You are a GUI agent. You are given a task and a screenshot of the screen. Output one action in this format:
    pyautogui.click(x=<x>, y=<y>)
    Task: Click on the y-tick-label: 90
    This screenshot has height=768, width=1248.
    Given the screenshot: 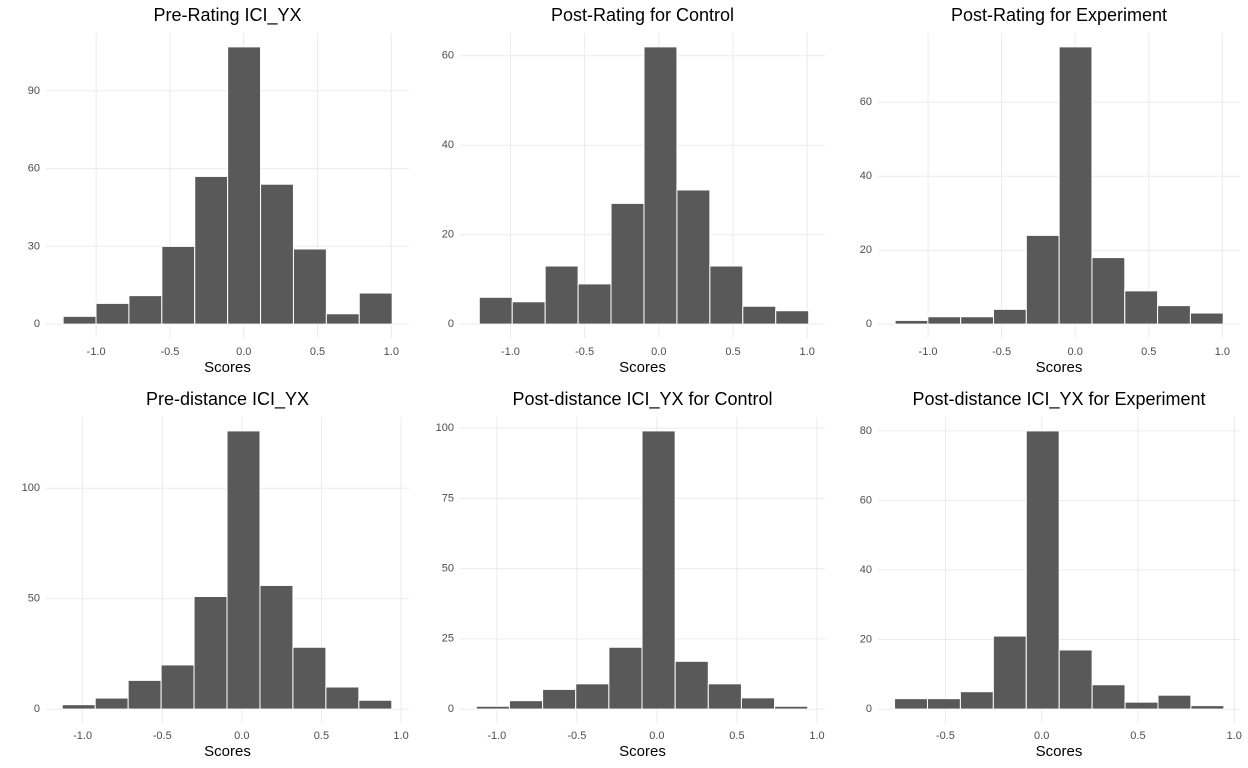 What is the action you would take?
    pyautogui.click(x=34, y=91)
    